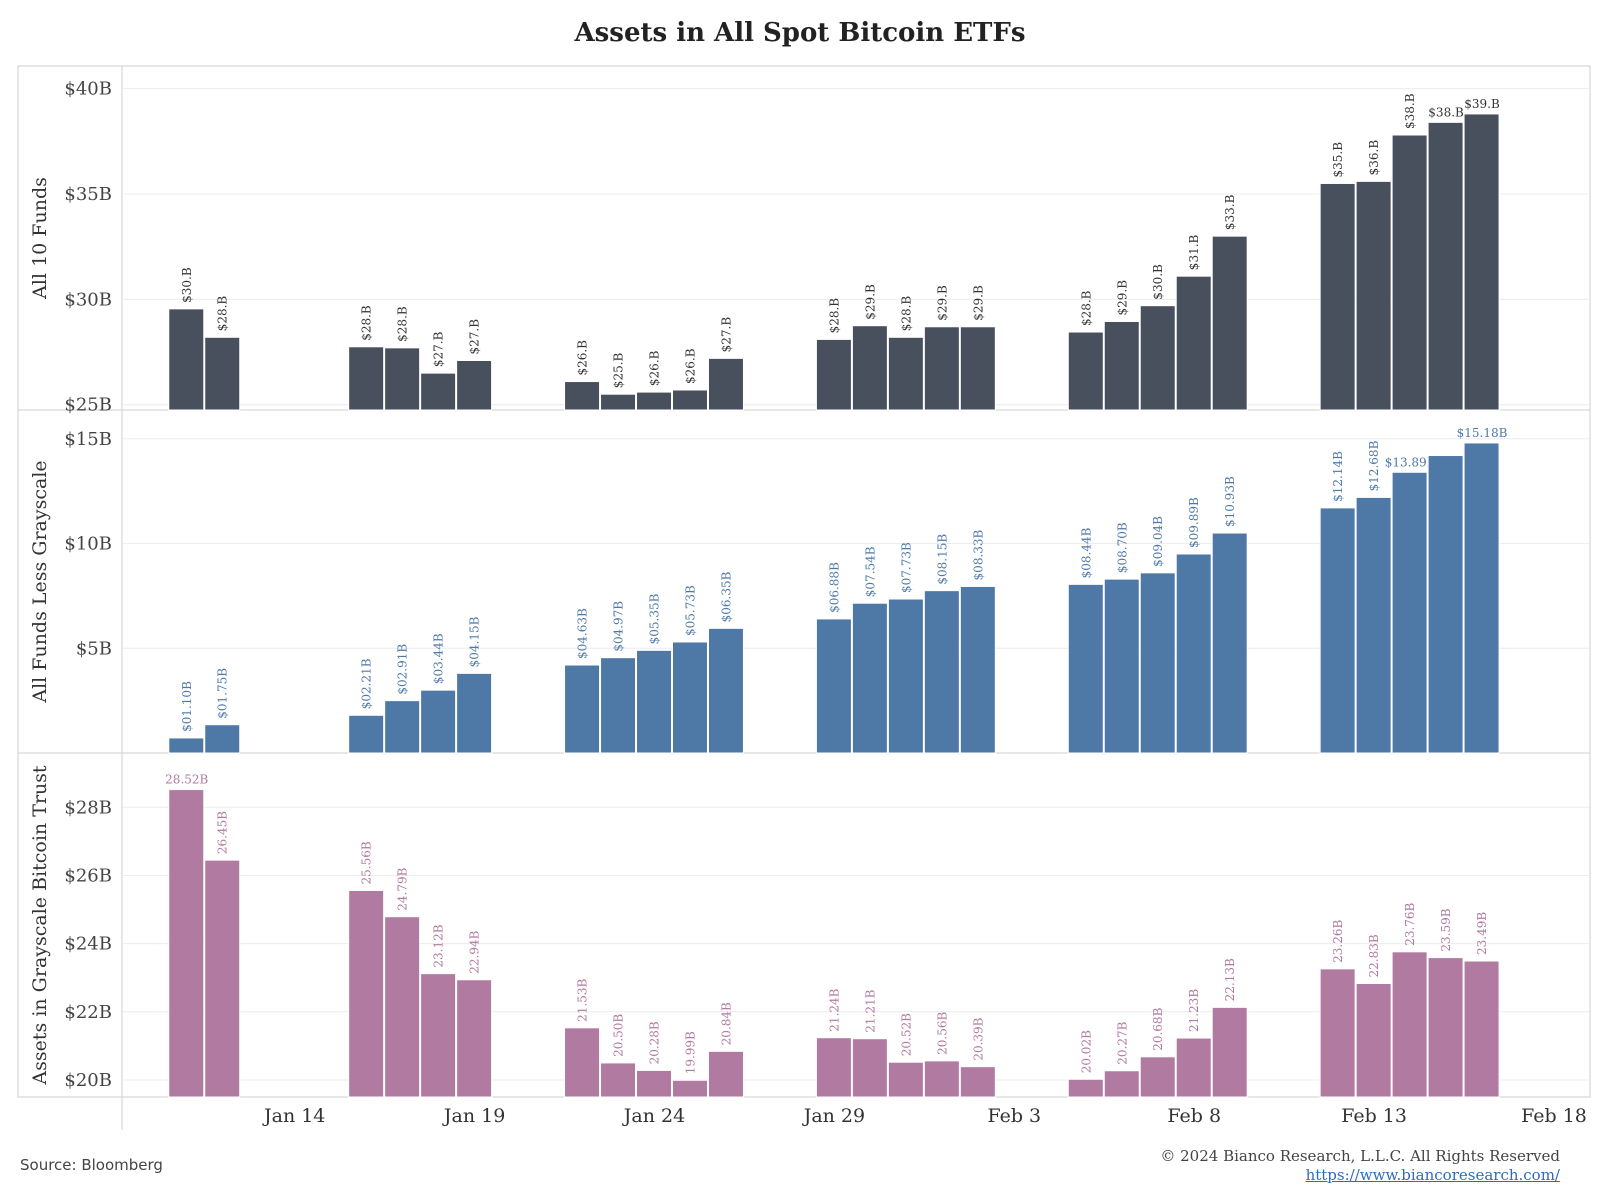 This screenshot has width=1600, height=1193. I want to click on y-tick-label: $22B, so click(88, 1012).